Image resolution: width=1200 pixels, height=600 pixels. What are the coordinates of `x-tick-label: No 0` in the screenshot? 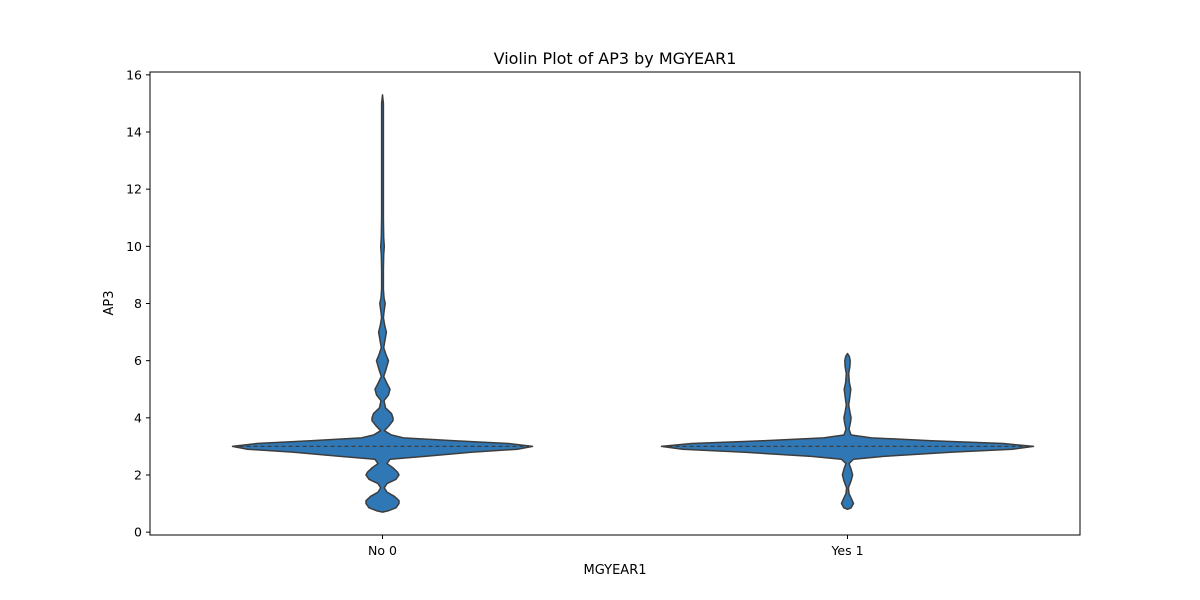 It's located at (382, 550).